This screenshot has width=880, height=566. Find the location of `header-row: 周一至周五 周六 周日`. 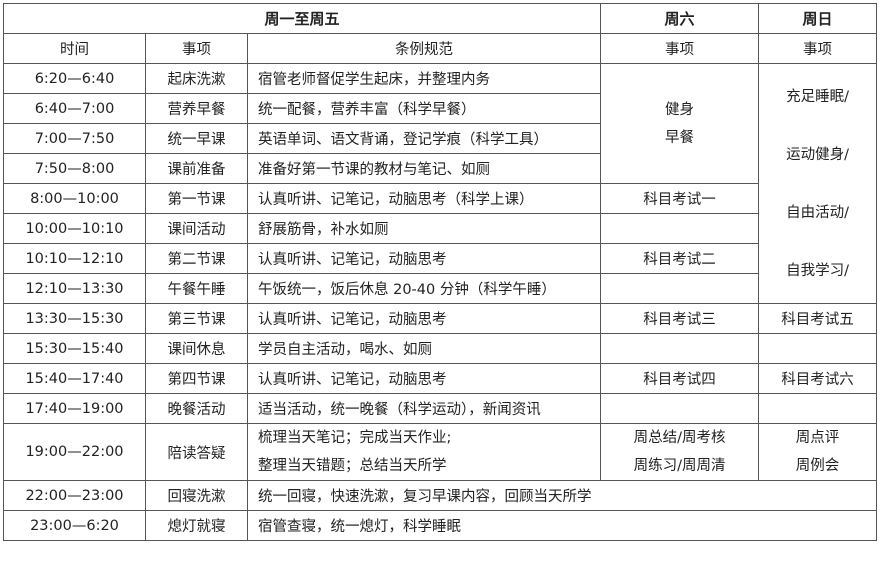

header-row: 周一至周五 周六 周日 is located at coordinates (440, 18).